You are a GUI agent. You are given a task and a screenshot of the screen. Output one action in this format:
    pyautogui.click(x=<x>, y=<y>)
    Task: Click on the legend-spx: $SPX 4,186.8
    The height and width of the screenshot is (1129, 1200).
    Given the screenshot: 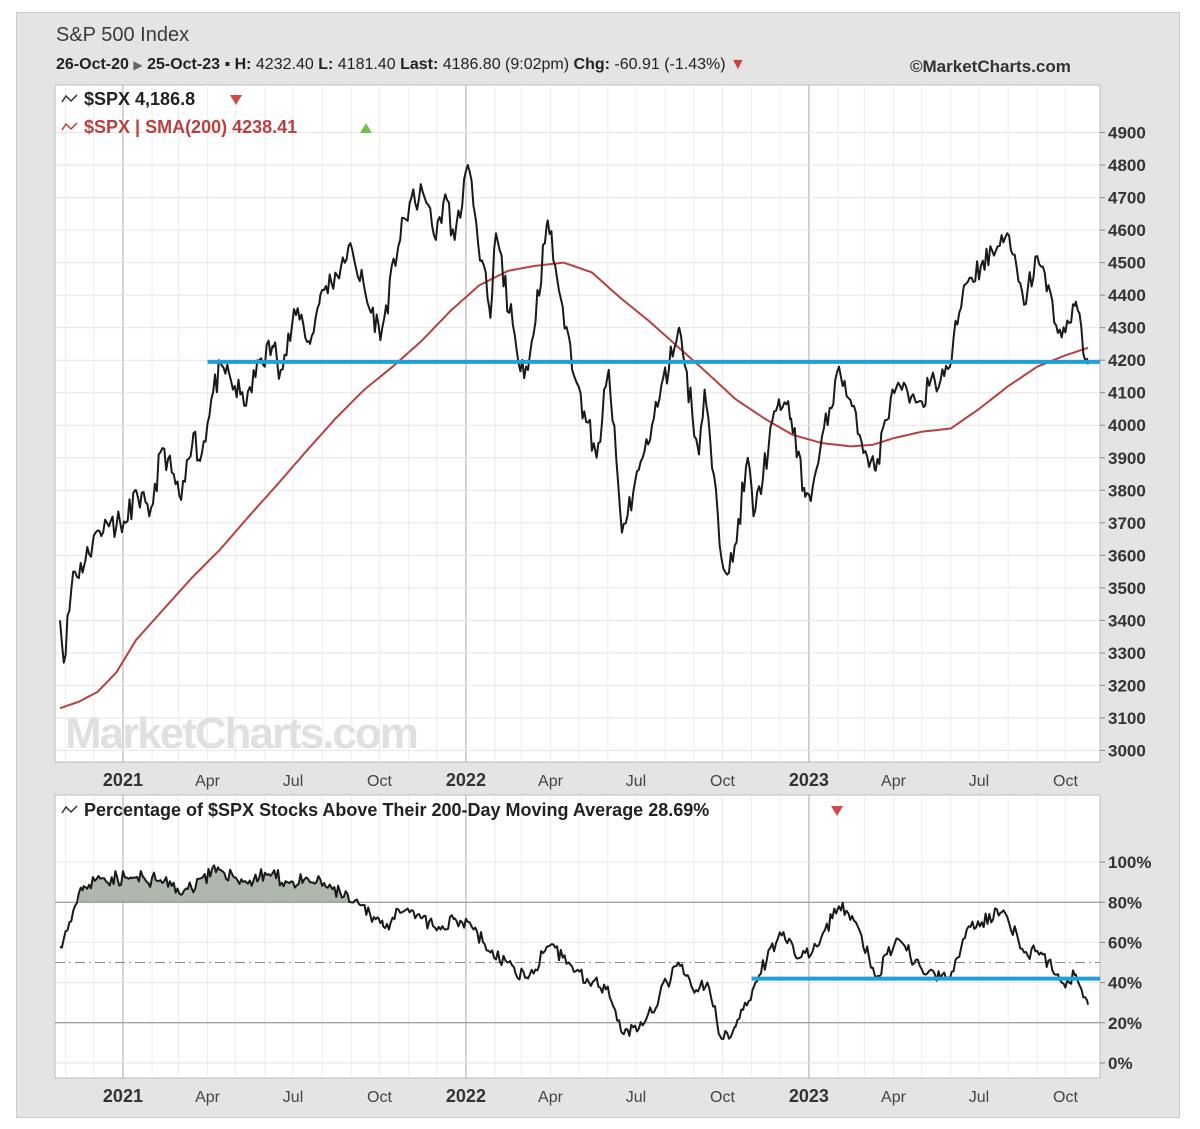 What is the action you would take?
    pyautogui.click(x=139, y=99)
    